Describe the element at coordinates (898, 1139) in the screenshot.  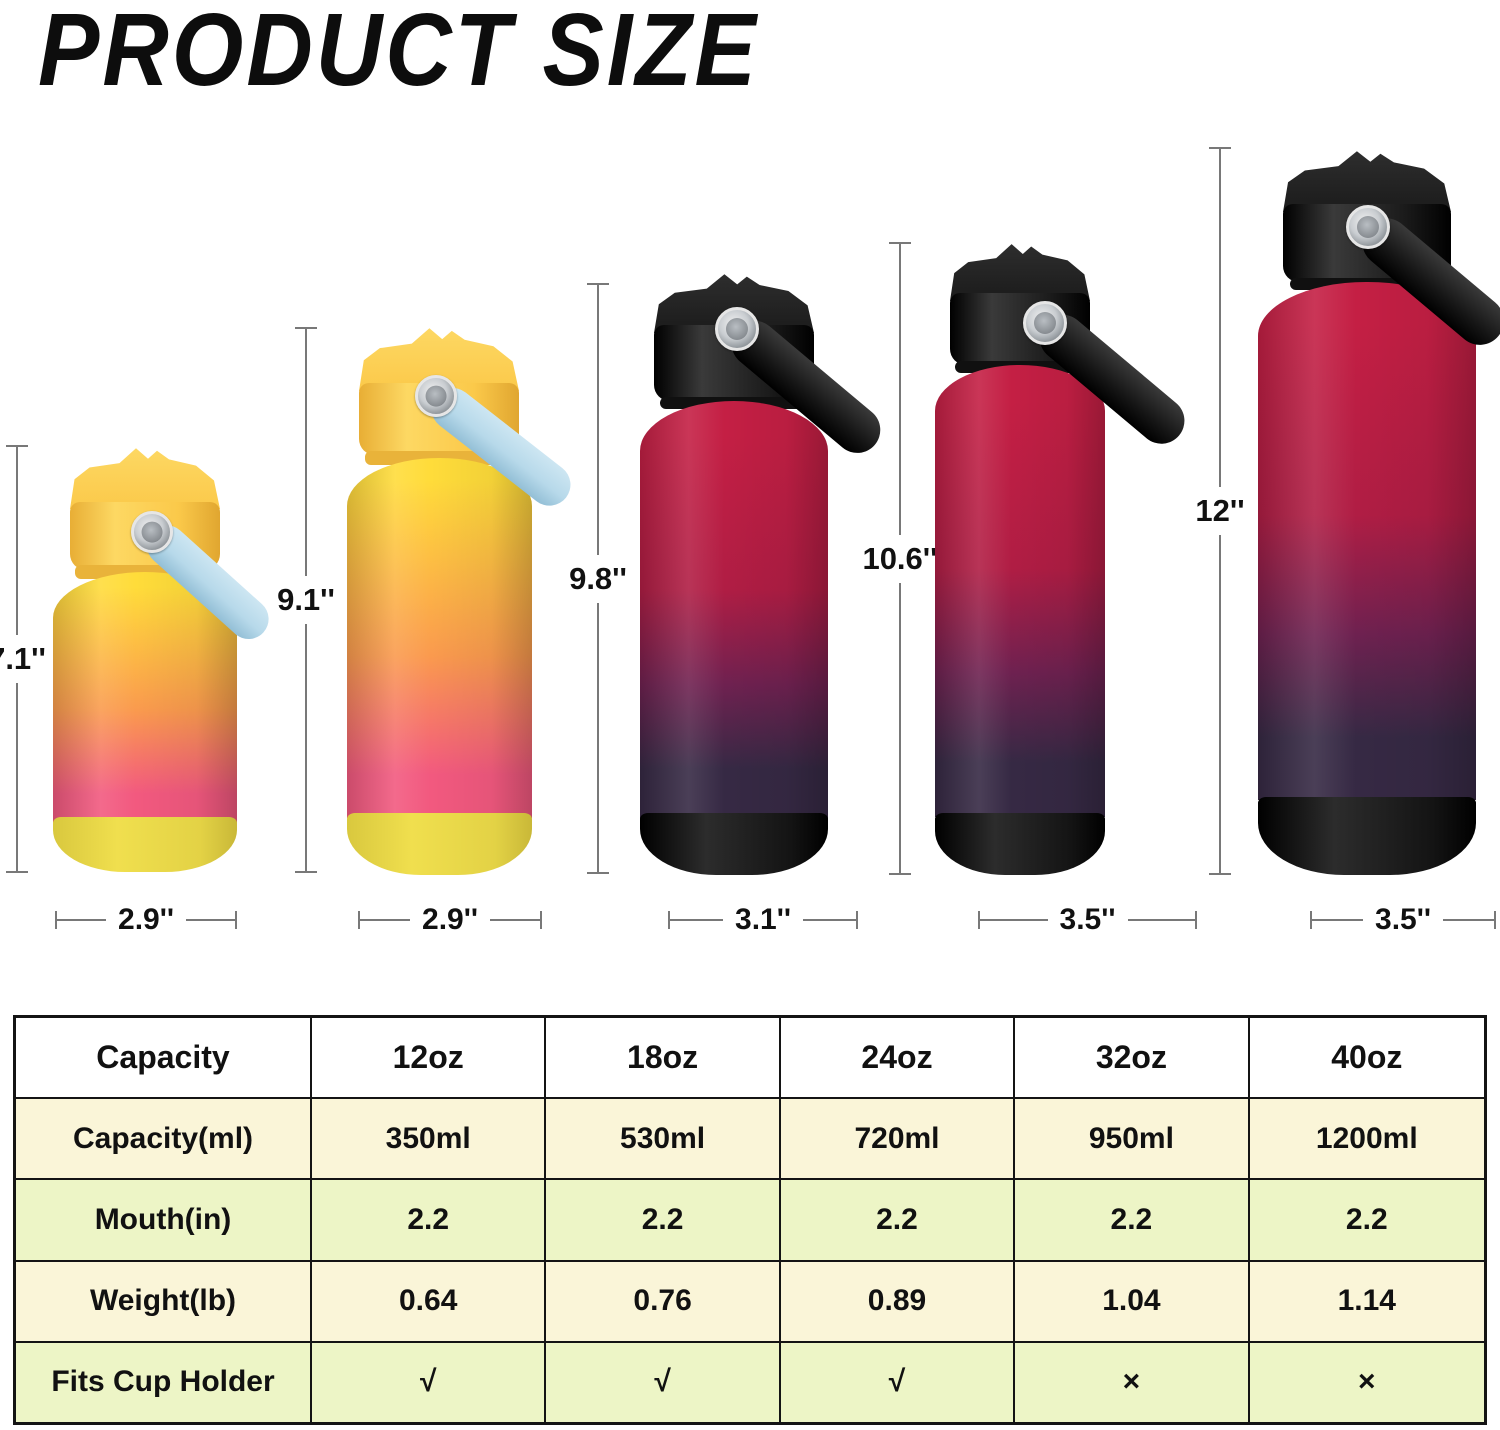
I see `table-cell: 720ml` at that location.